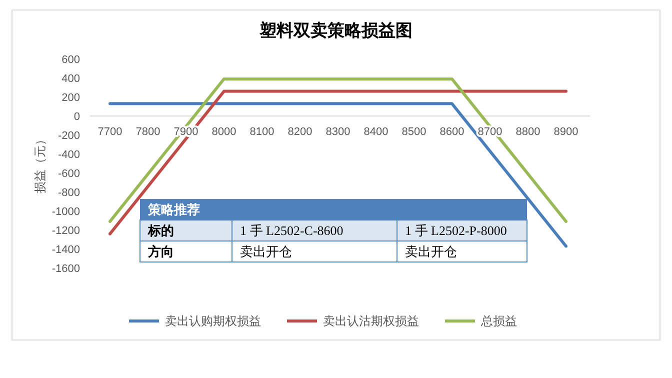  What do you see at coordinates (69, 193) in the screenshot?
I see `y-tick-label: -800` at bounding box center [69, 193].